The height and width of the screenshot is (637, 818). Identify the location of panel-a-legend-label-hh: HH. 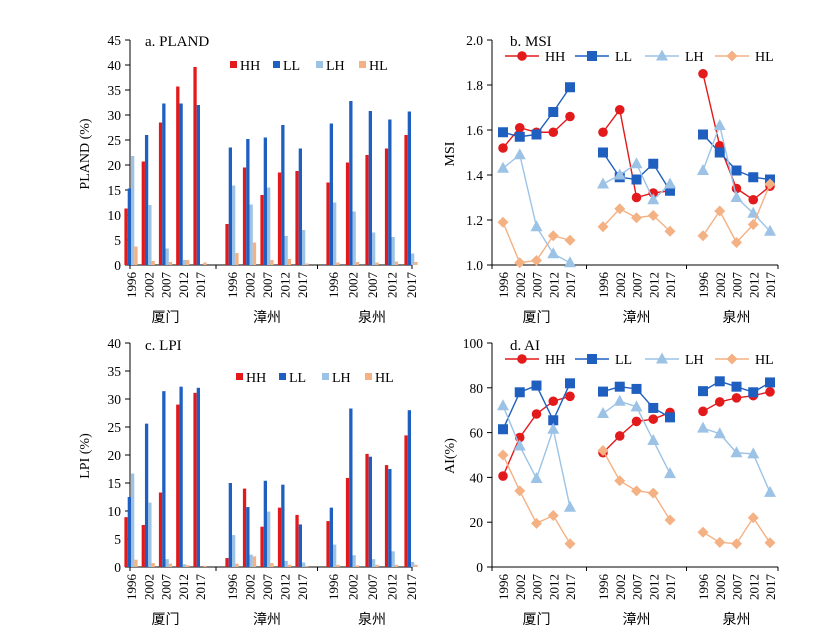
(250, 66).